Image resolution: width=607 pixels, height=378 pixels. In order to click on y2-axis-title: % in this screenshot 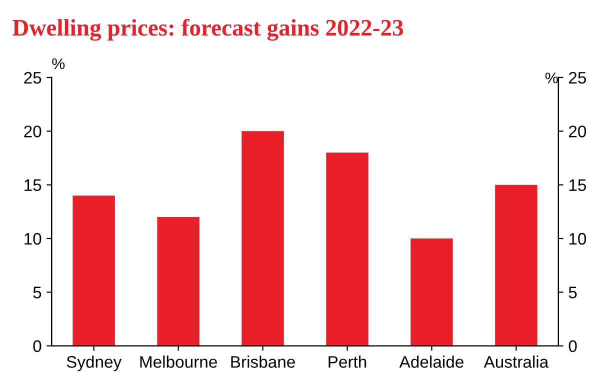, I will do `click(551, 78)`.